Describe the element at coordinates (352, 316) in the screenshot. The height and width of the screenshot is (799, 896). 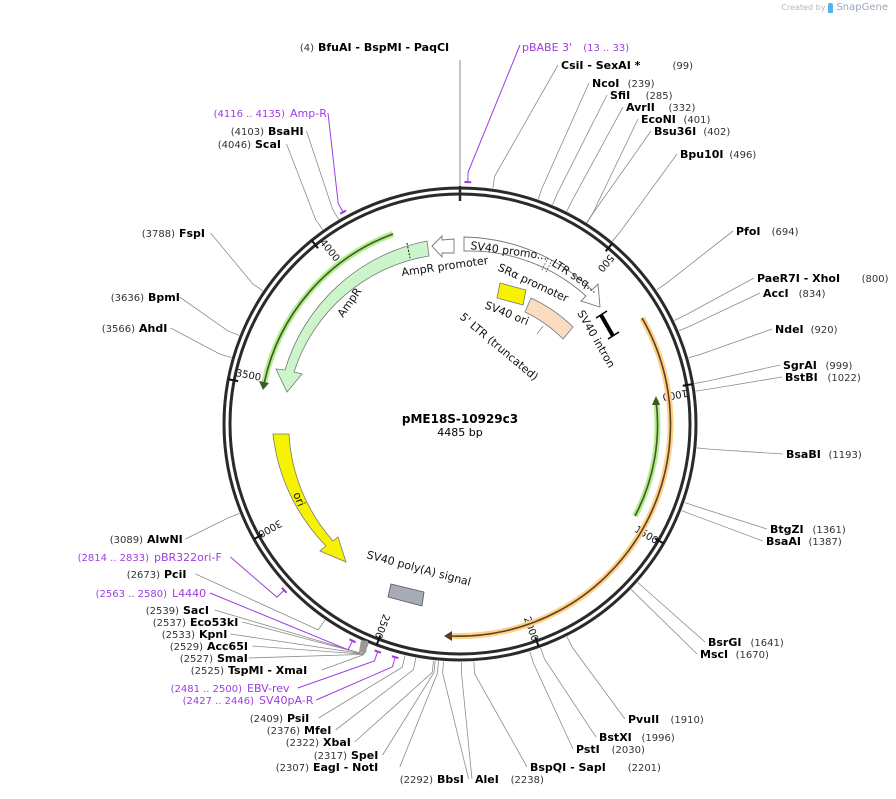
I see `feature-ampr` at that location.